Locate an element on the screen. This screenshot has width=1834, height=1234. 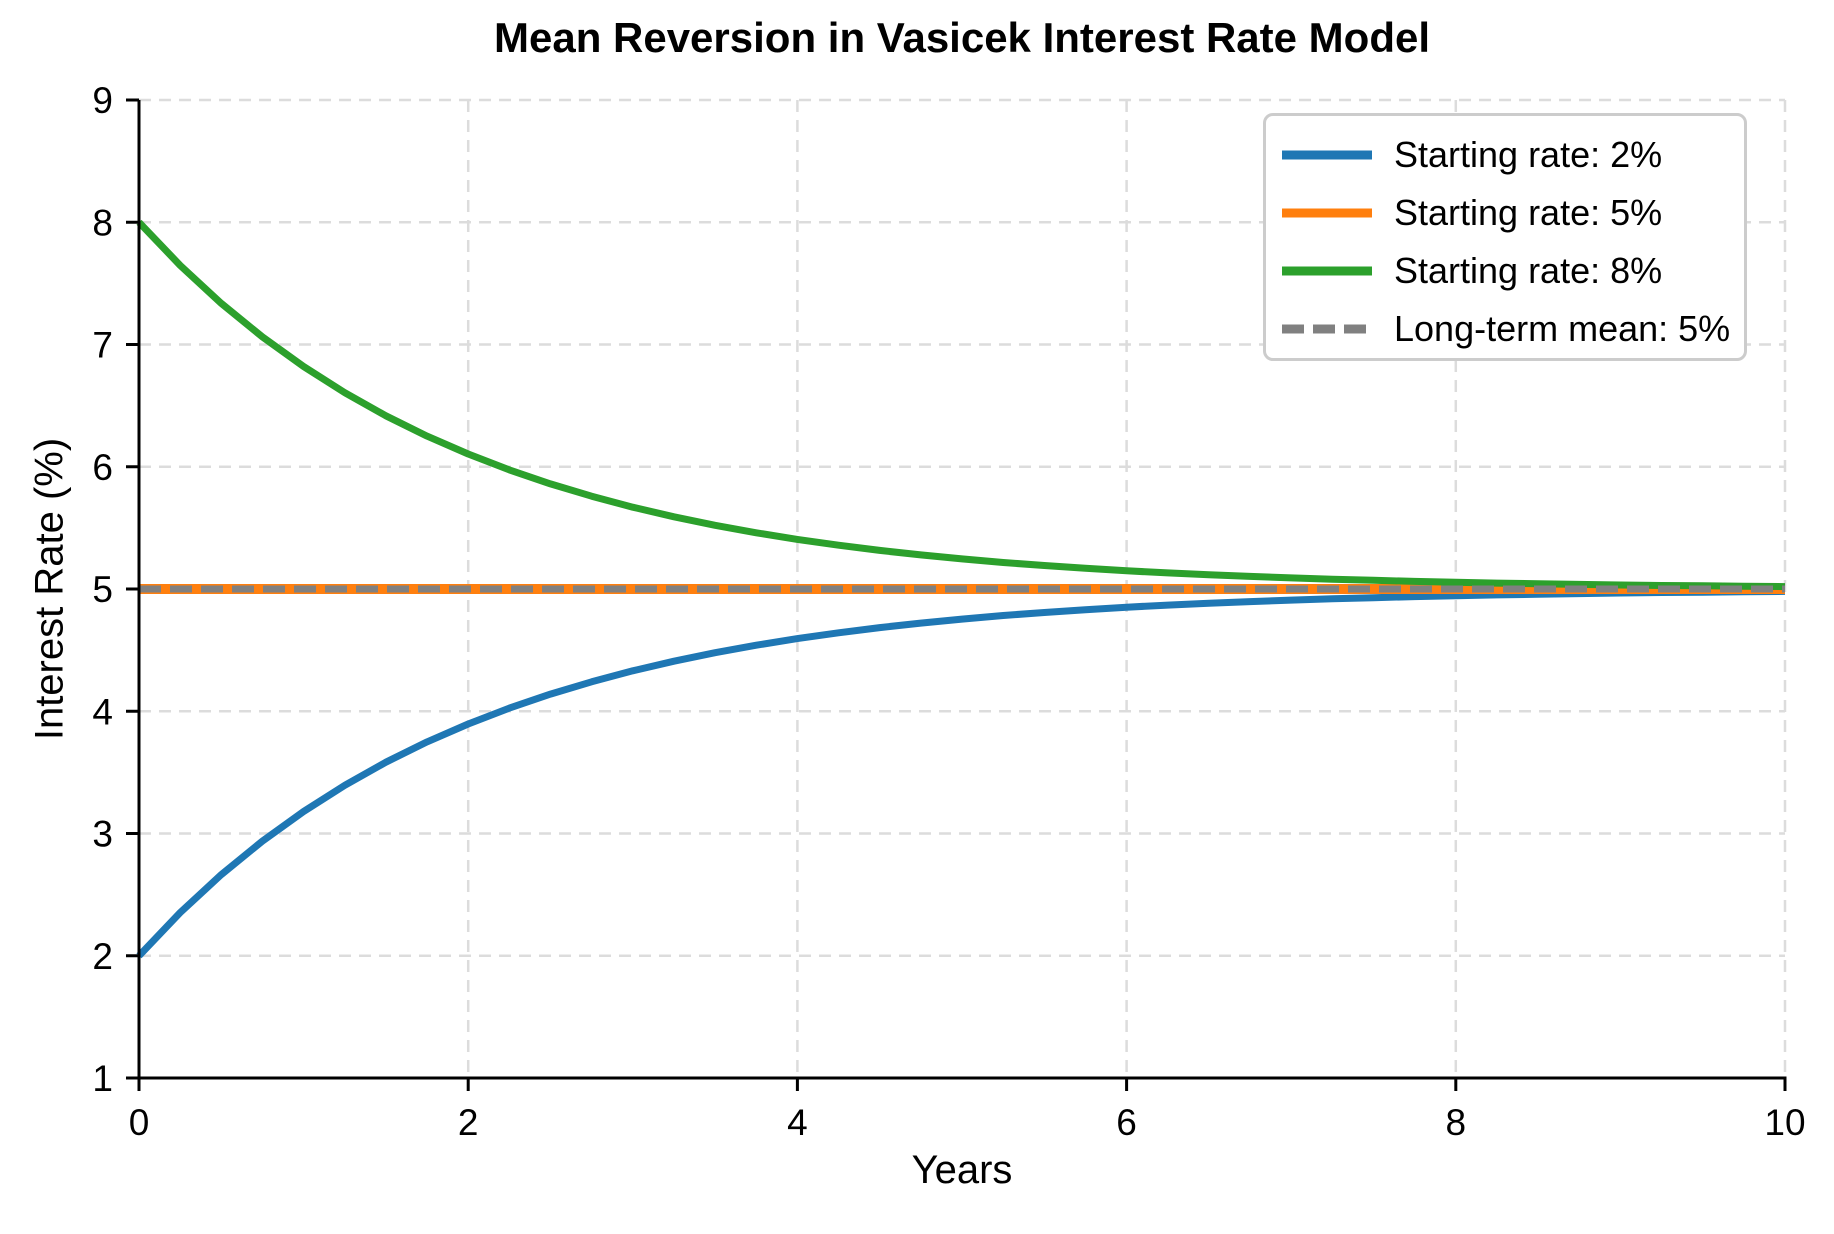
y-tick-label: 8 is located at coordinates (102, 222).